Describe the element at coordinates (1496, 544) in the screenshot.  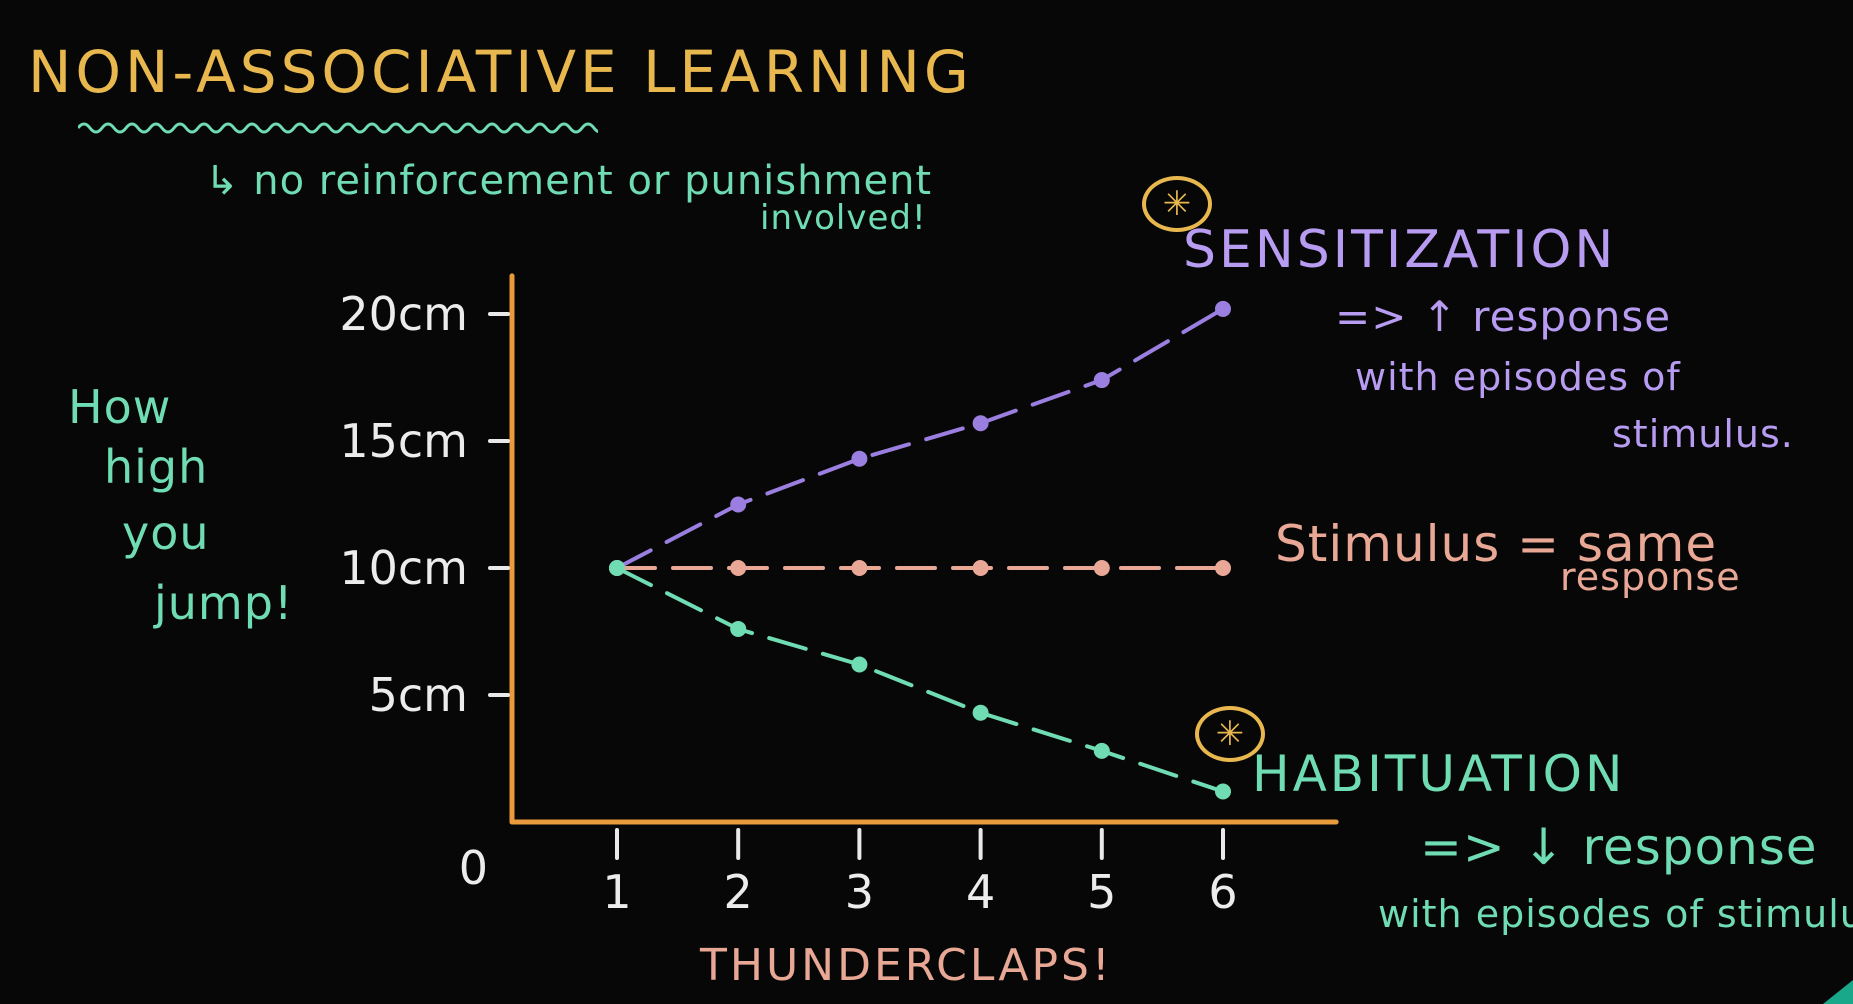
I see `stimulus-note-line-1: Stimulus = same` at that location.